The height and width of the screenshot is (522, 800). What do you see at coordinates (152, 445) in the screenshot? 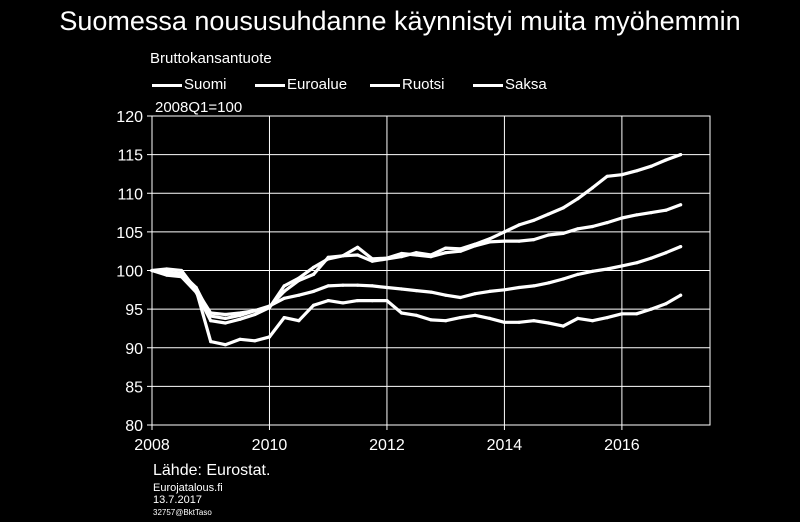
I see `x-tick-label-2008: 2008` at bounding box center [152, 445].